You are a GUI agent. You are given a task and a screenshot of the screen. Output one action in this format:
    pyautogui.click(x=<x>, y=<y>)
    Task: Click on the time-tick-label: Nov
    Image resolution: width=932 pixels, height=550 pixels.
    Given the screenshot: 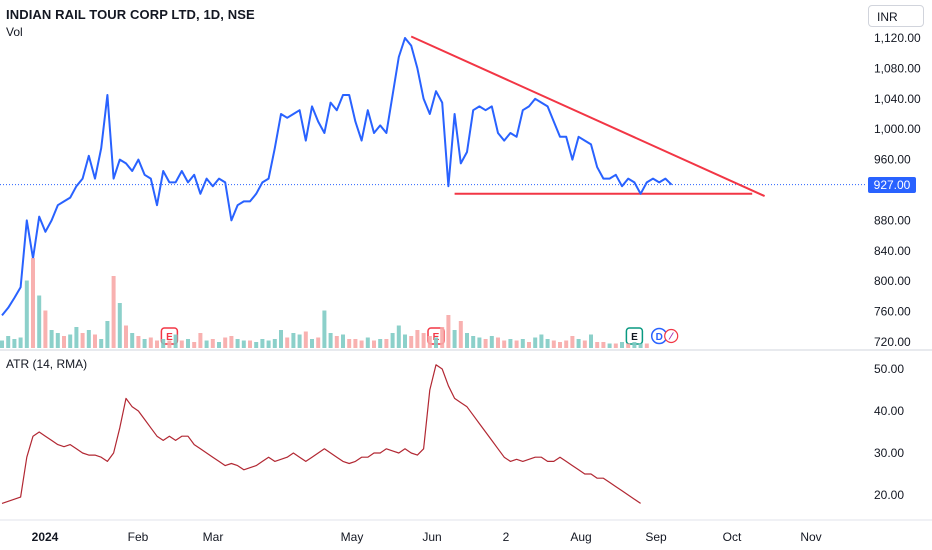 What is the action you would take?
    pyautogui.click(x=810, y=537)
    